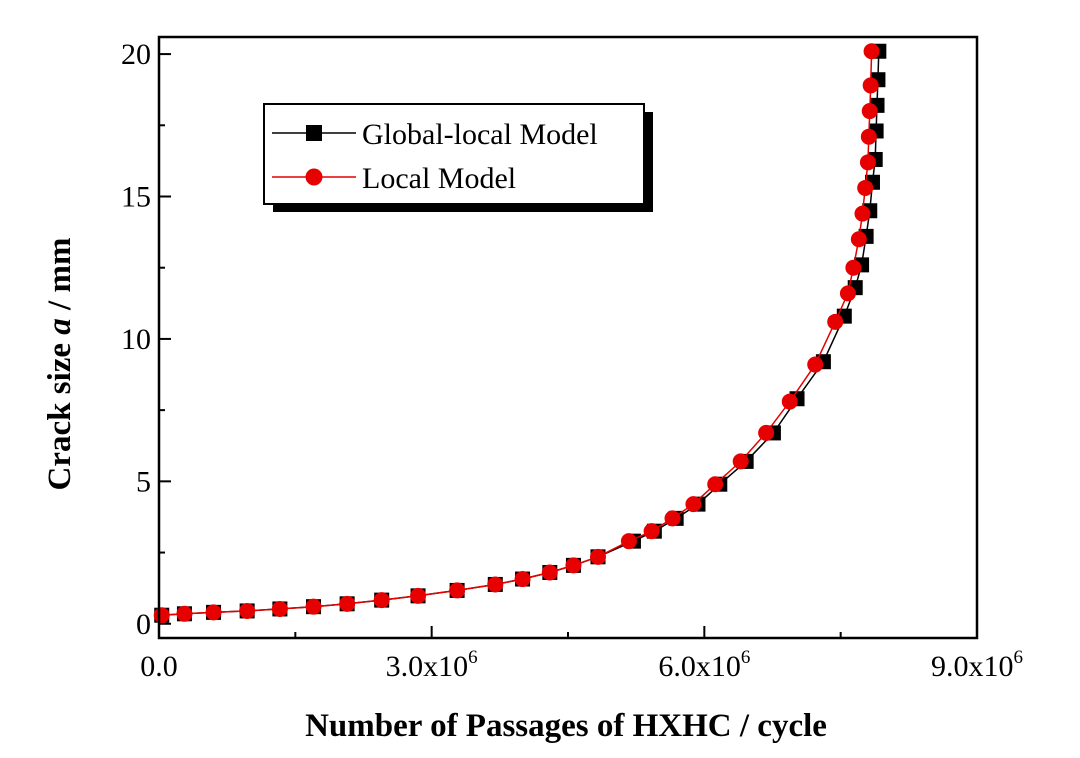  I want to click on legend-marker-circle, so click(314, 177).